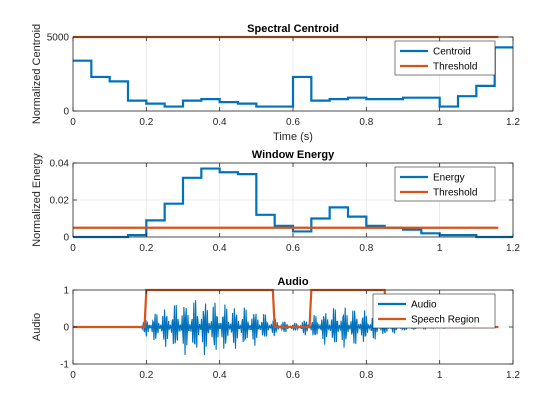 The height and width of the screenshot is (420, 560). What do you see at coordinates (60, 201) in the screenshot?
I see `y-tick-label: 0.02` at bounding box center [60, 201].